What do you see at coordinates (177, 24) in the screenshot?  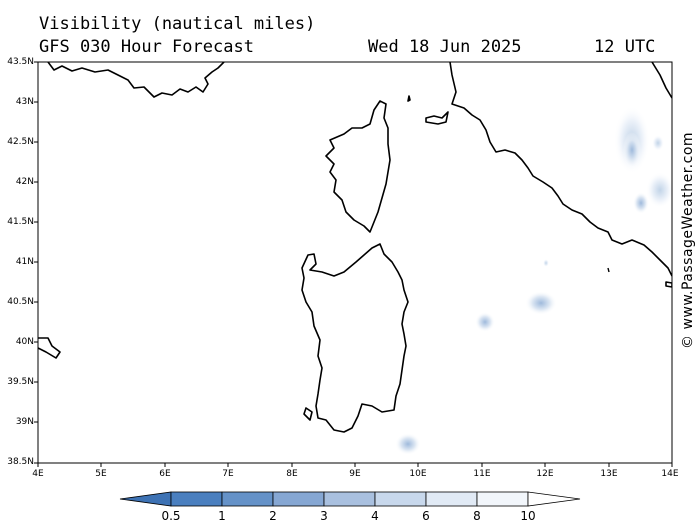 I see `map-title: Visibility (nautical miles)` at bounding box center [177, 24].